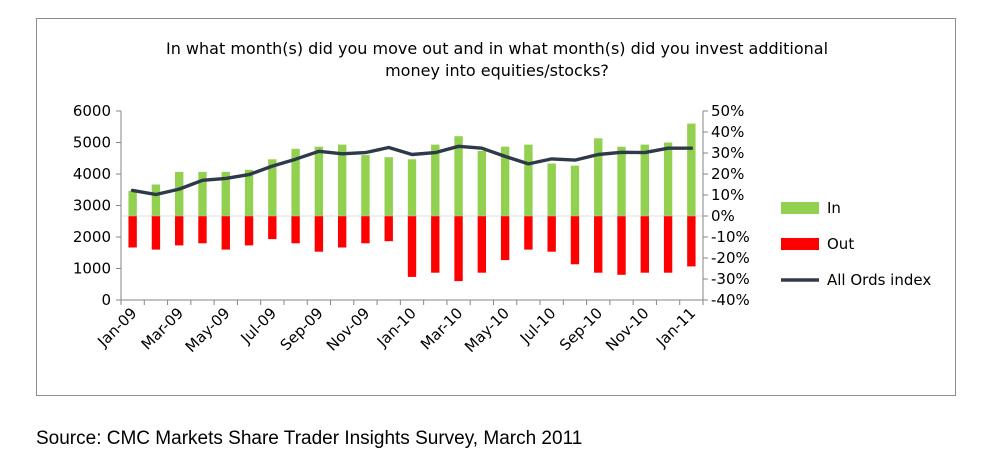 The image size is (1004, 465). Describe the element at coordinates (302, 329) in the screenshot. I see `x-tick-label: Sep-09` at that location.